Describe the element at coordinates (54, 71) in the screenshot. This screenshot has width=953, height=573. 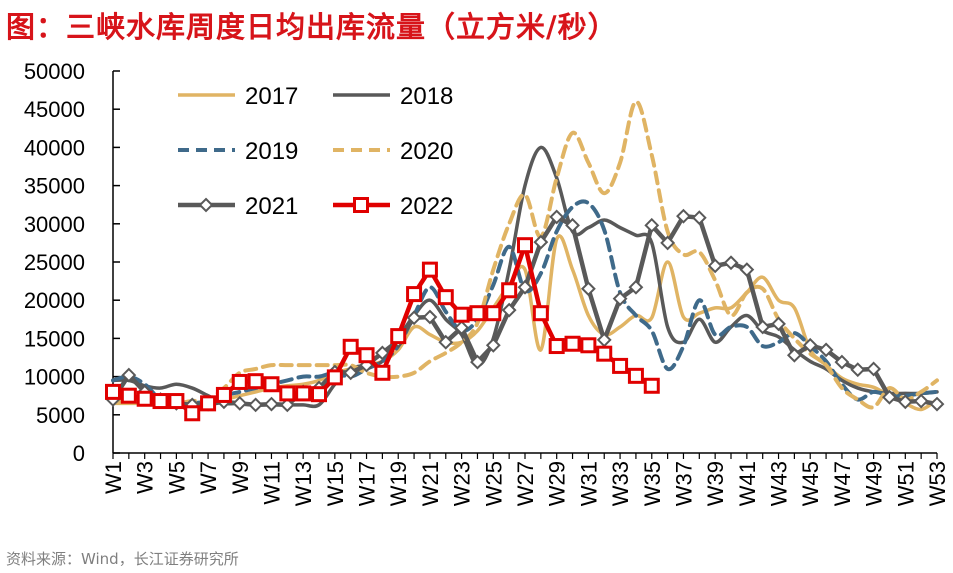
I see `y-tick-label: 50000` at that location.